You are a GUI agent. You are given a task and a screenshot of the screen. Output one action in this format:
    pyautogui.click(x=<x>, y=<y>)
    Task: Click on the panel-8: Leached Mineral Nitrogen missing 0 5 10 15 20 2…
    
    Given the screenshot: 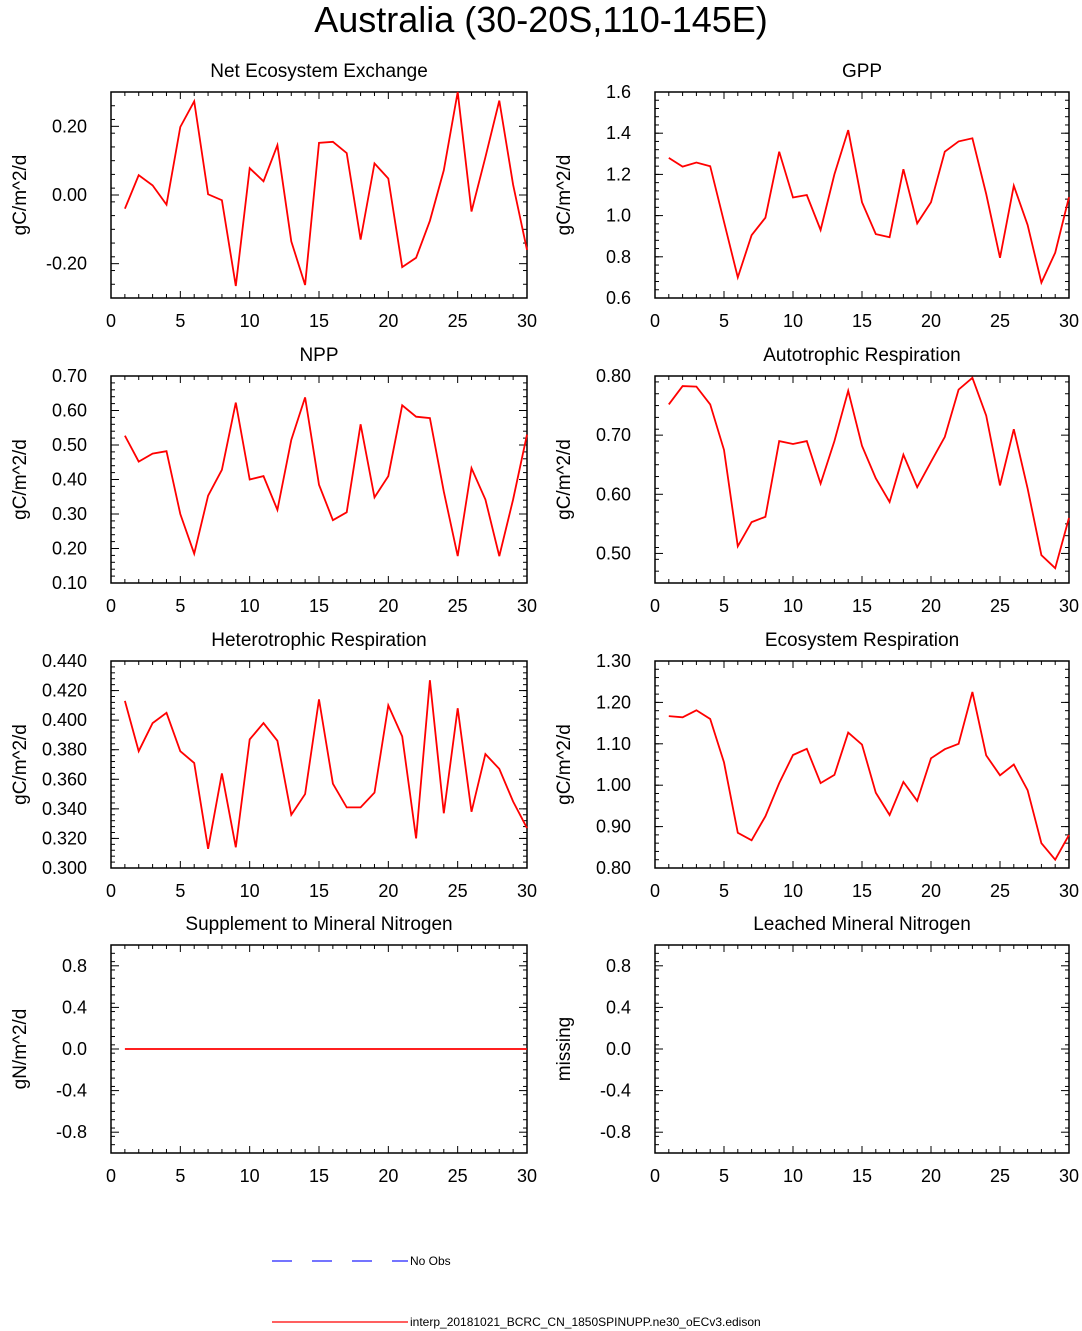 What is the action you would take?
    pyautogui.click(x=816, y=1050)
    